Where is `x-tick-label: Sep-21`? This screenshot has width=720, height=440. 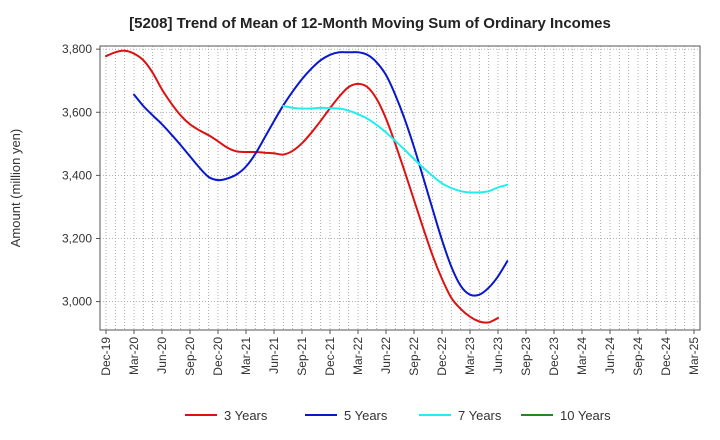 x-tick-label: Sep-21 is located at coordinates (302, 356).